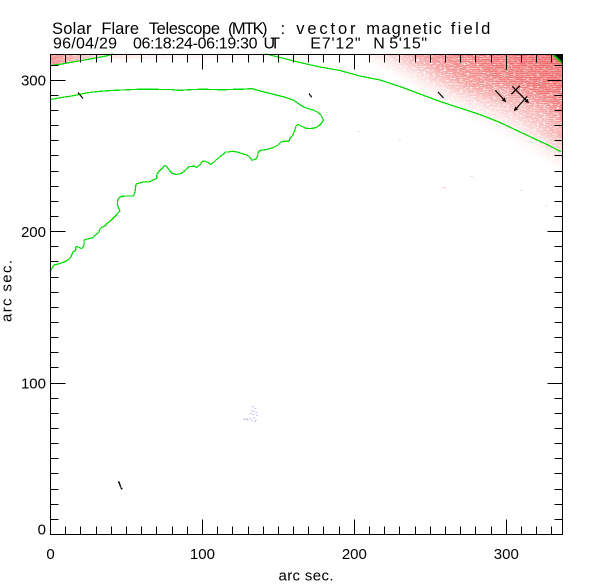 The image size is (612, 585). I want to click on svg-text: (MTK), so click(248, 29).